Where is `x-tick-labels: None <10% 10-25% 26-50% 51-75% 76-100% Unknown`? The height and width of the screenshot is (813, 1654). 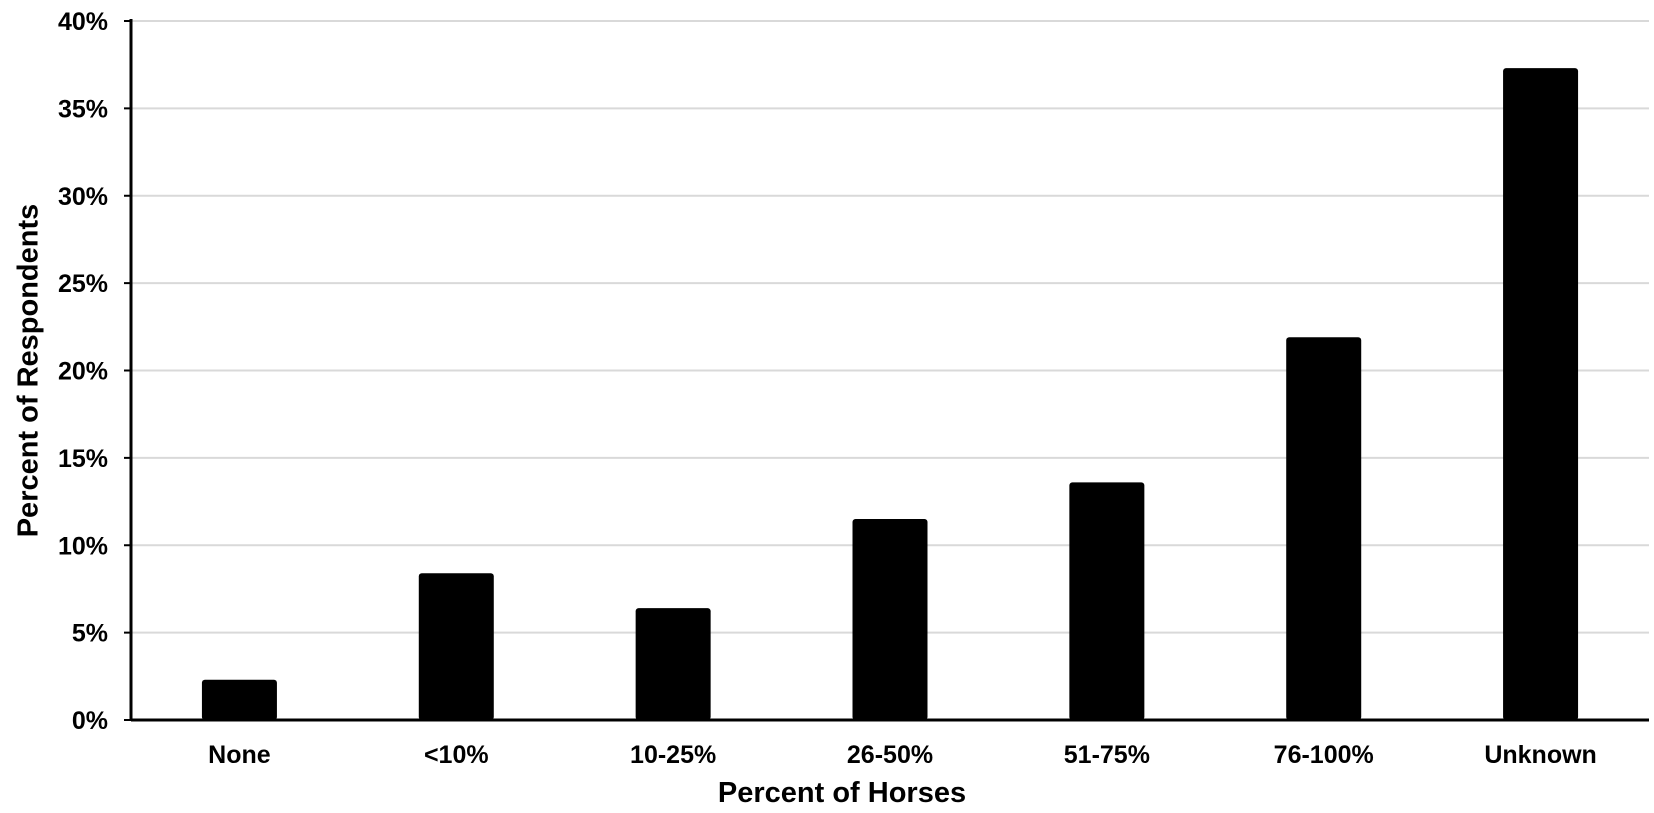 x-tick-labels: None <10% 10-25% 26-50% 51-75% 76-100% Unknown is located at coordinates (902, 755).